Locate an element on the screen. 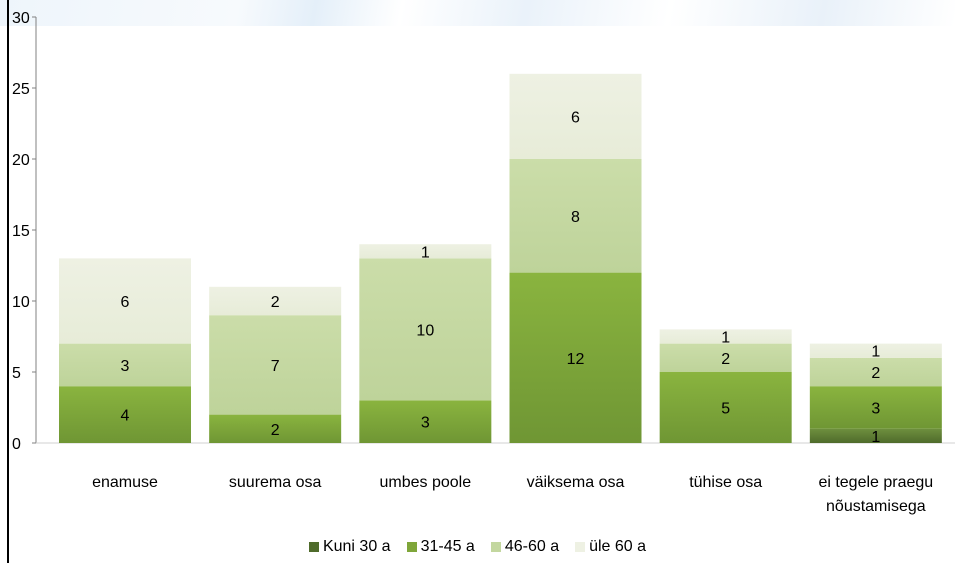 This screenshot has height=563, width=955. category-label: enamuse is located at coordinates (125, 482).